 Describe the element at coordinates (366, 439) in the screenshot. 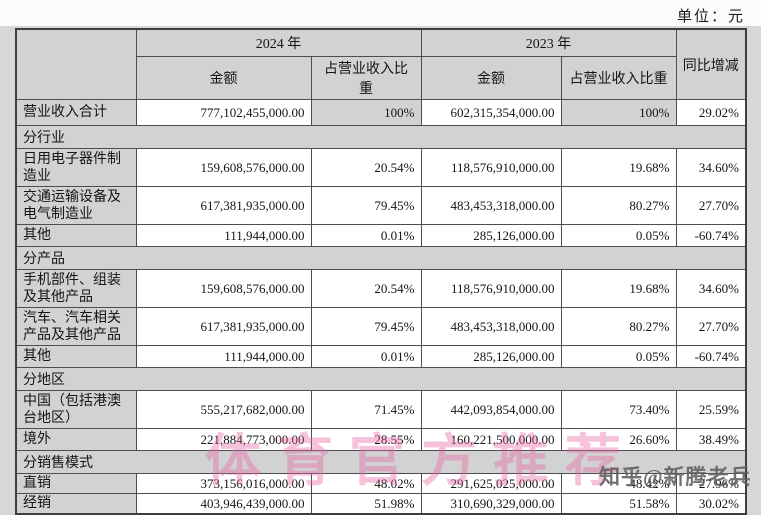

I see `ratio-2024-cell: 28.55%` at that location.